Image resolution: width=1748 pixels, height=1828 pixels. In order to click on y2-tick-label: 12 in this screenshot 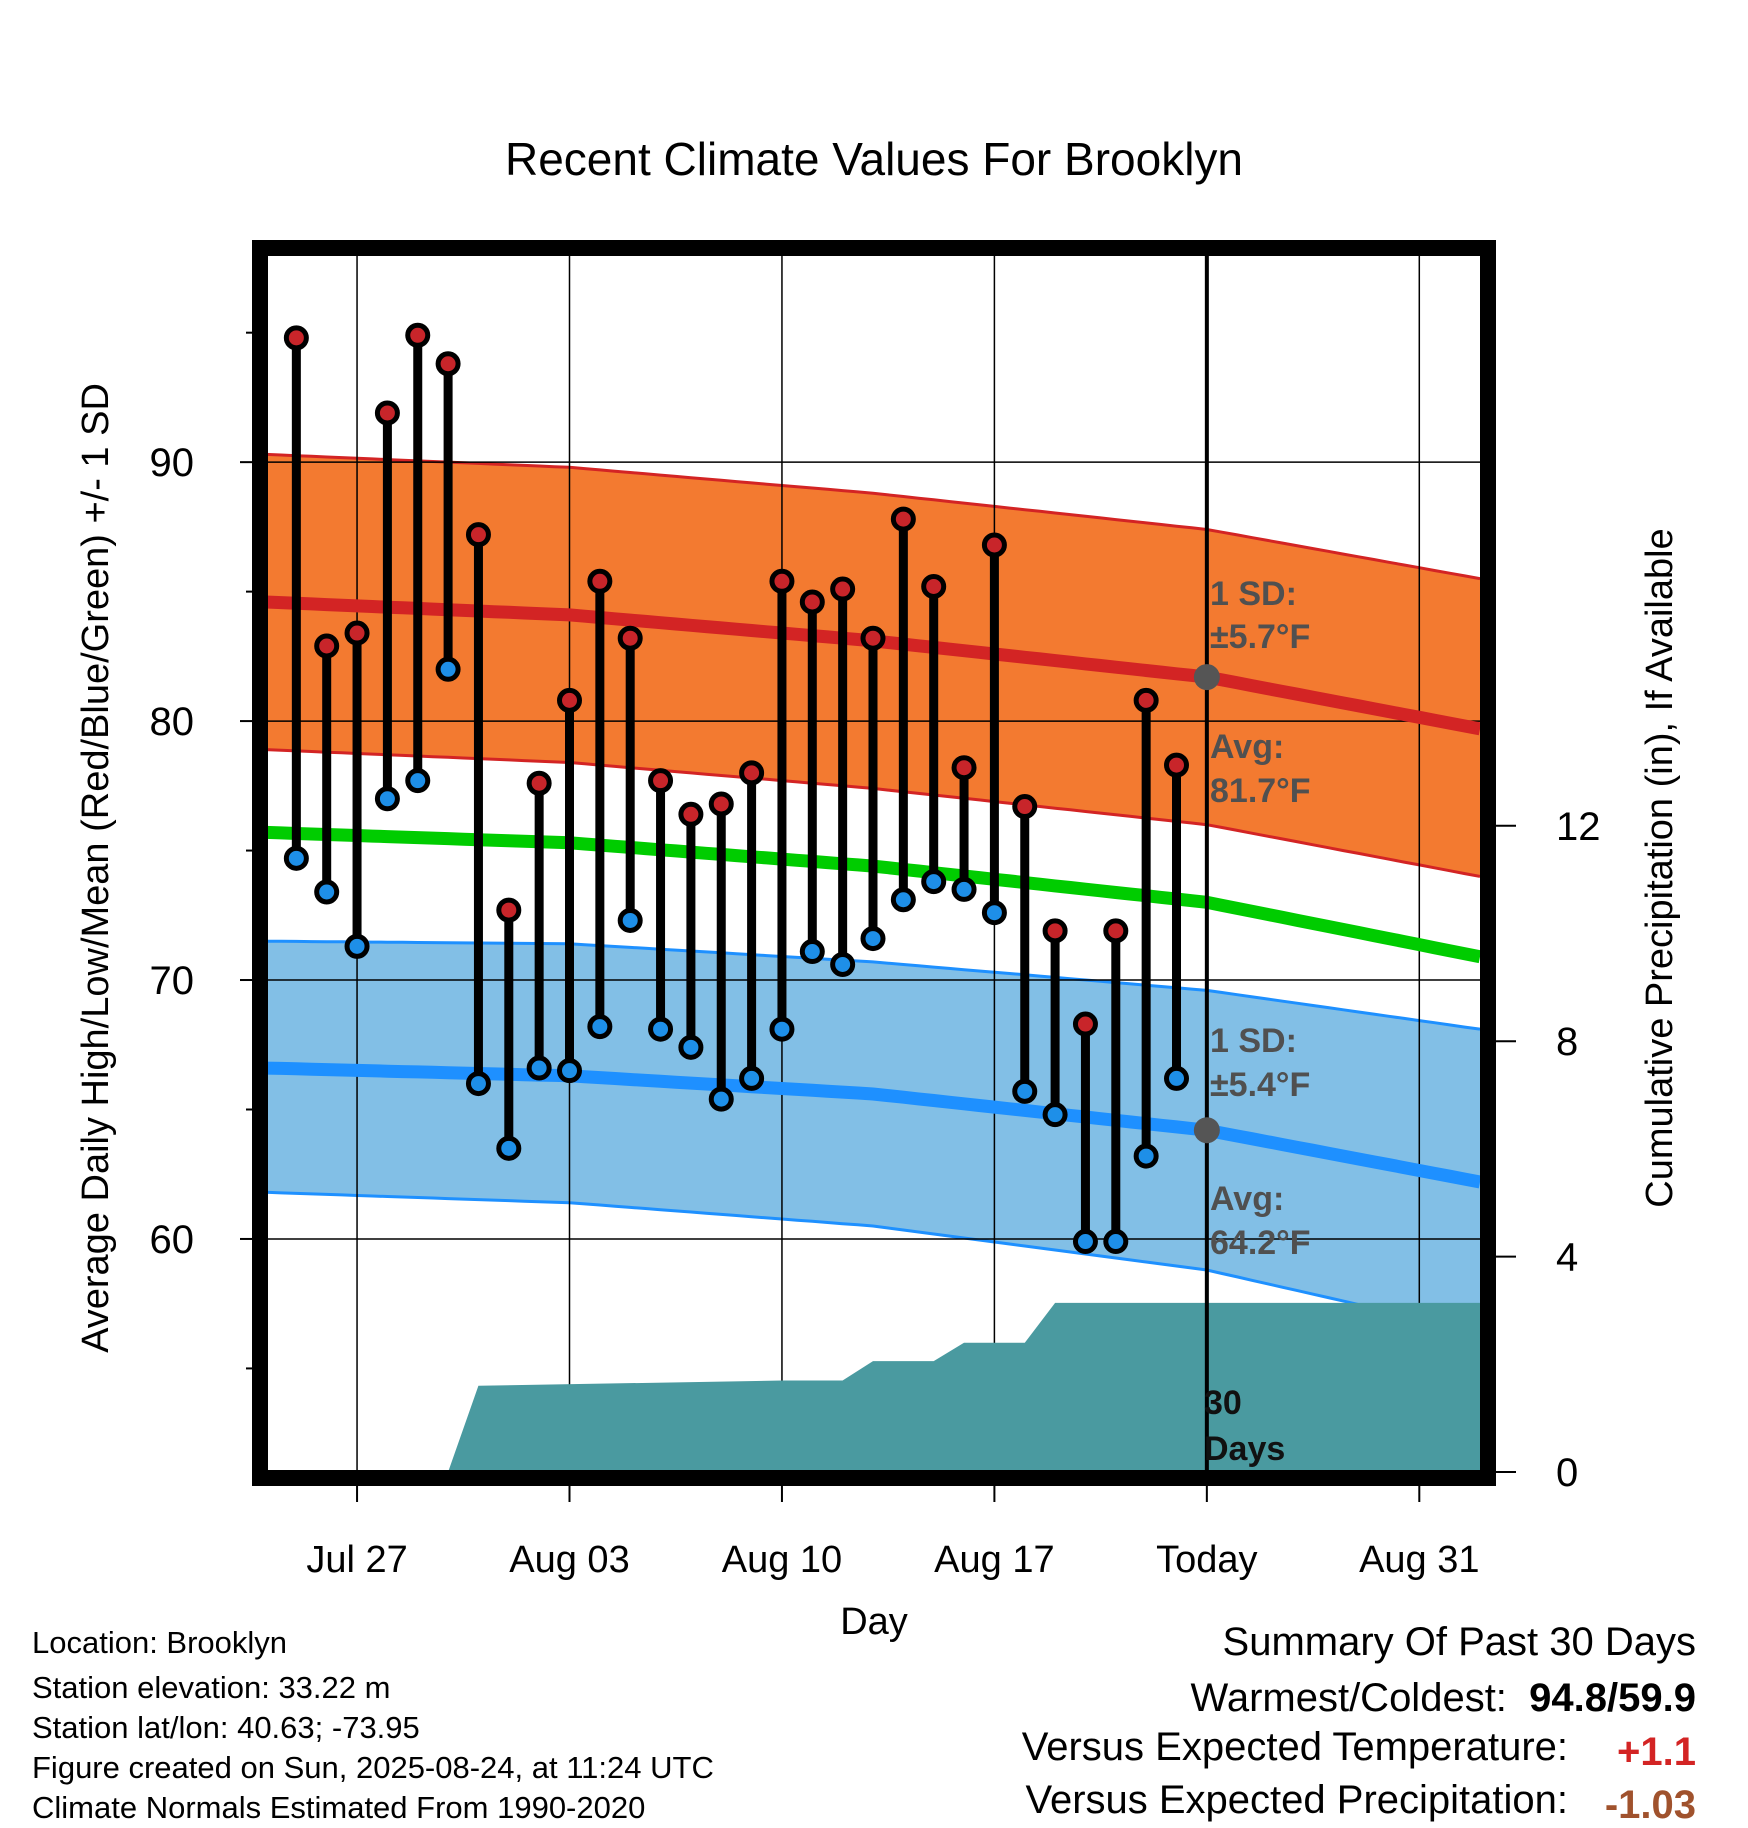, I will do `click(1578, 827)`.